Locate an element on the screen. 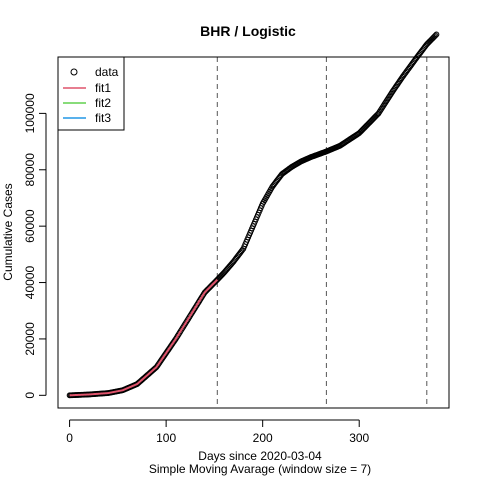  y-tick-label: 40000 is located at coordinates (30, 283).